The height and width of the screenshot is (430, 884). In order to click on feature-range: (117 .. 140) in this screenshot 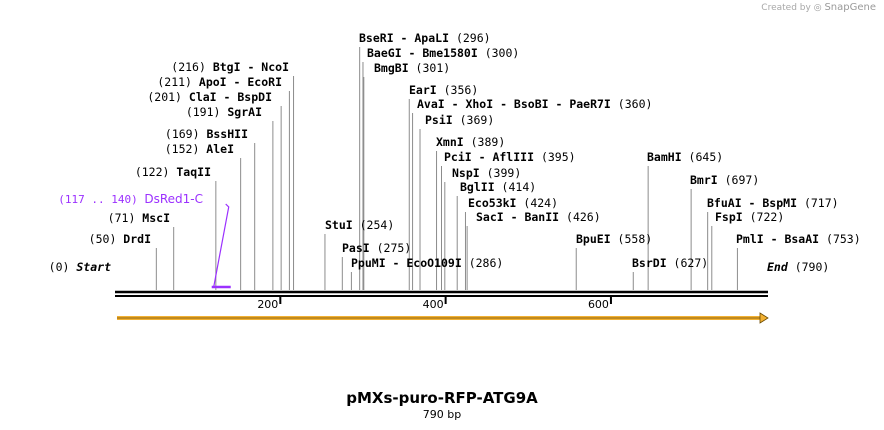, I will do `click(101, 199)`.